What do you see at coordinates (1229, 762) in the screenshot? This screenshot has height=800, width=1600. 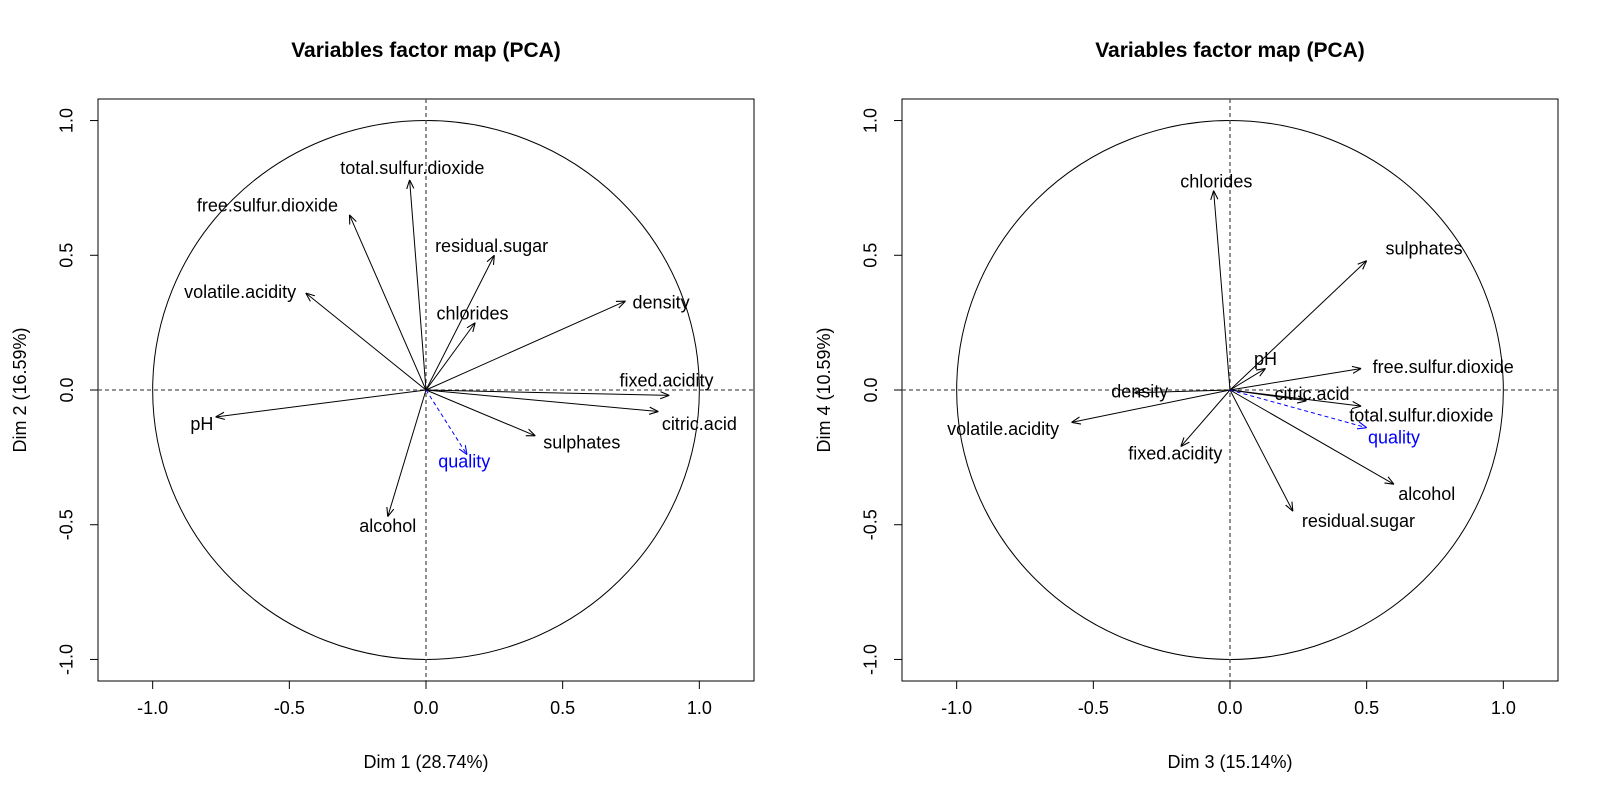 I see `x-axis-label: Dim 3 (15.14%)` at bounding box center [1229, 762].